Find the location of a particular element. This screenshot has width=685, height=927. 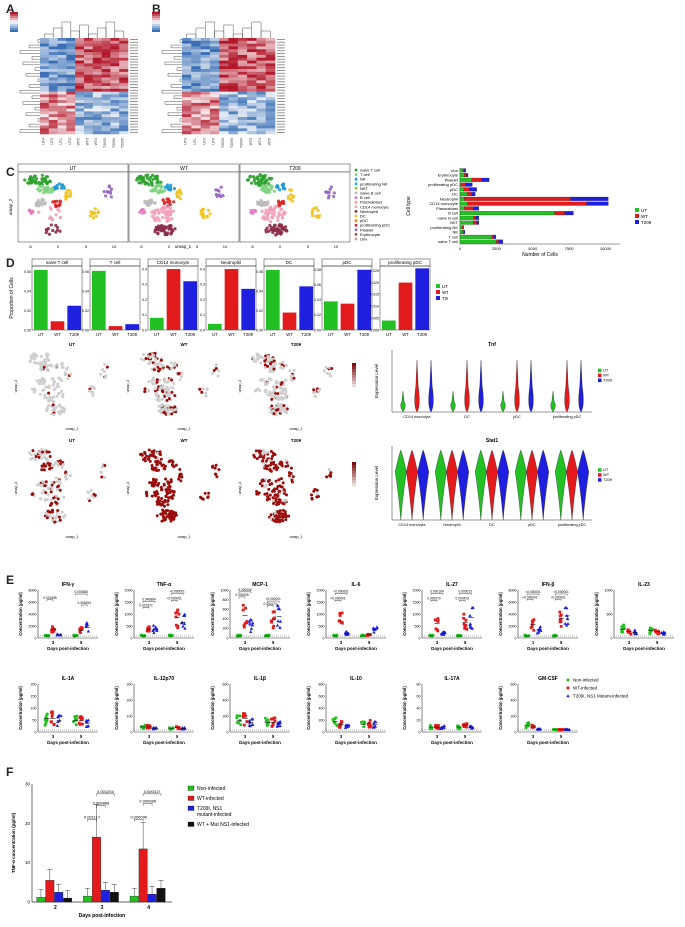

x-tick-label: WT is located at coordinates (347, 334).